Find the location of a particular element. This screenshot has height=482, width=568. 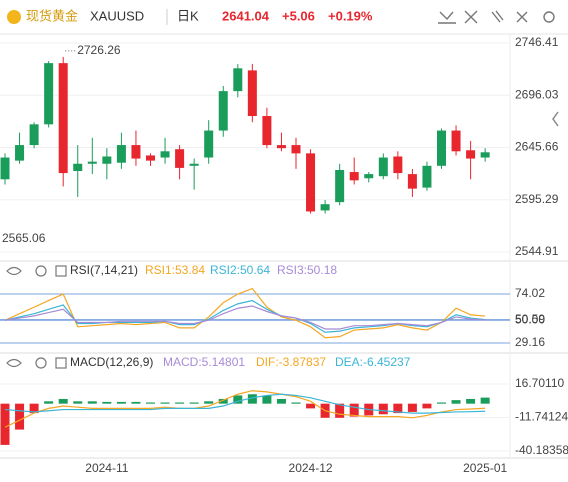

y-tick-label: 2544.91 is located at coordinates (537, 251).